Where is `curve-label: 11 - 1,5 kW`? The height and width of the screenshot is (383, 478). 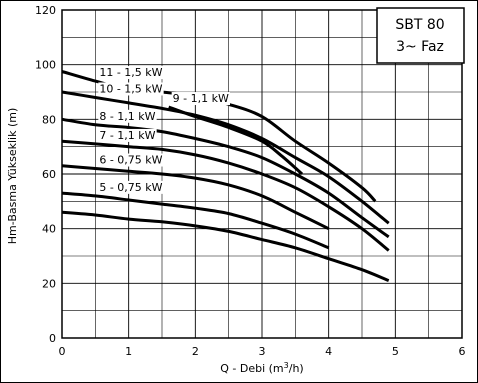
curve-label: 11 - 1,5 kW is located at coordinates (130, 72).